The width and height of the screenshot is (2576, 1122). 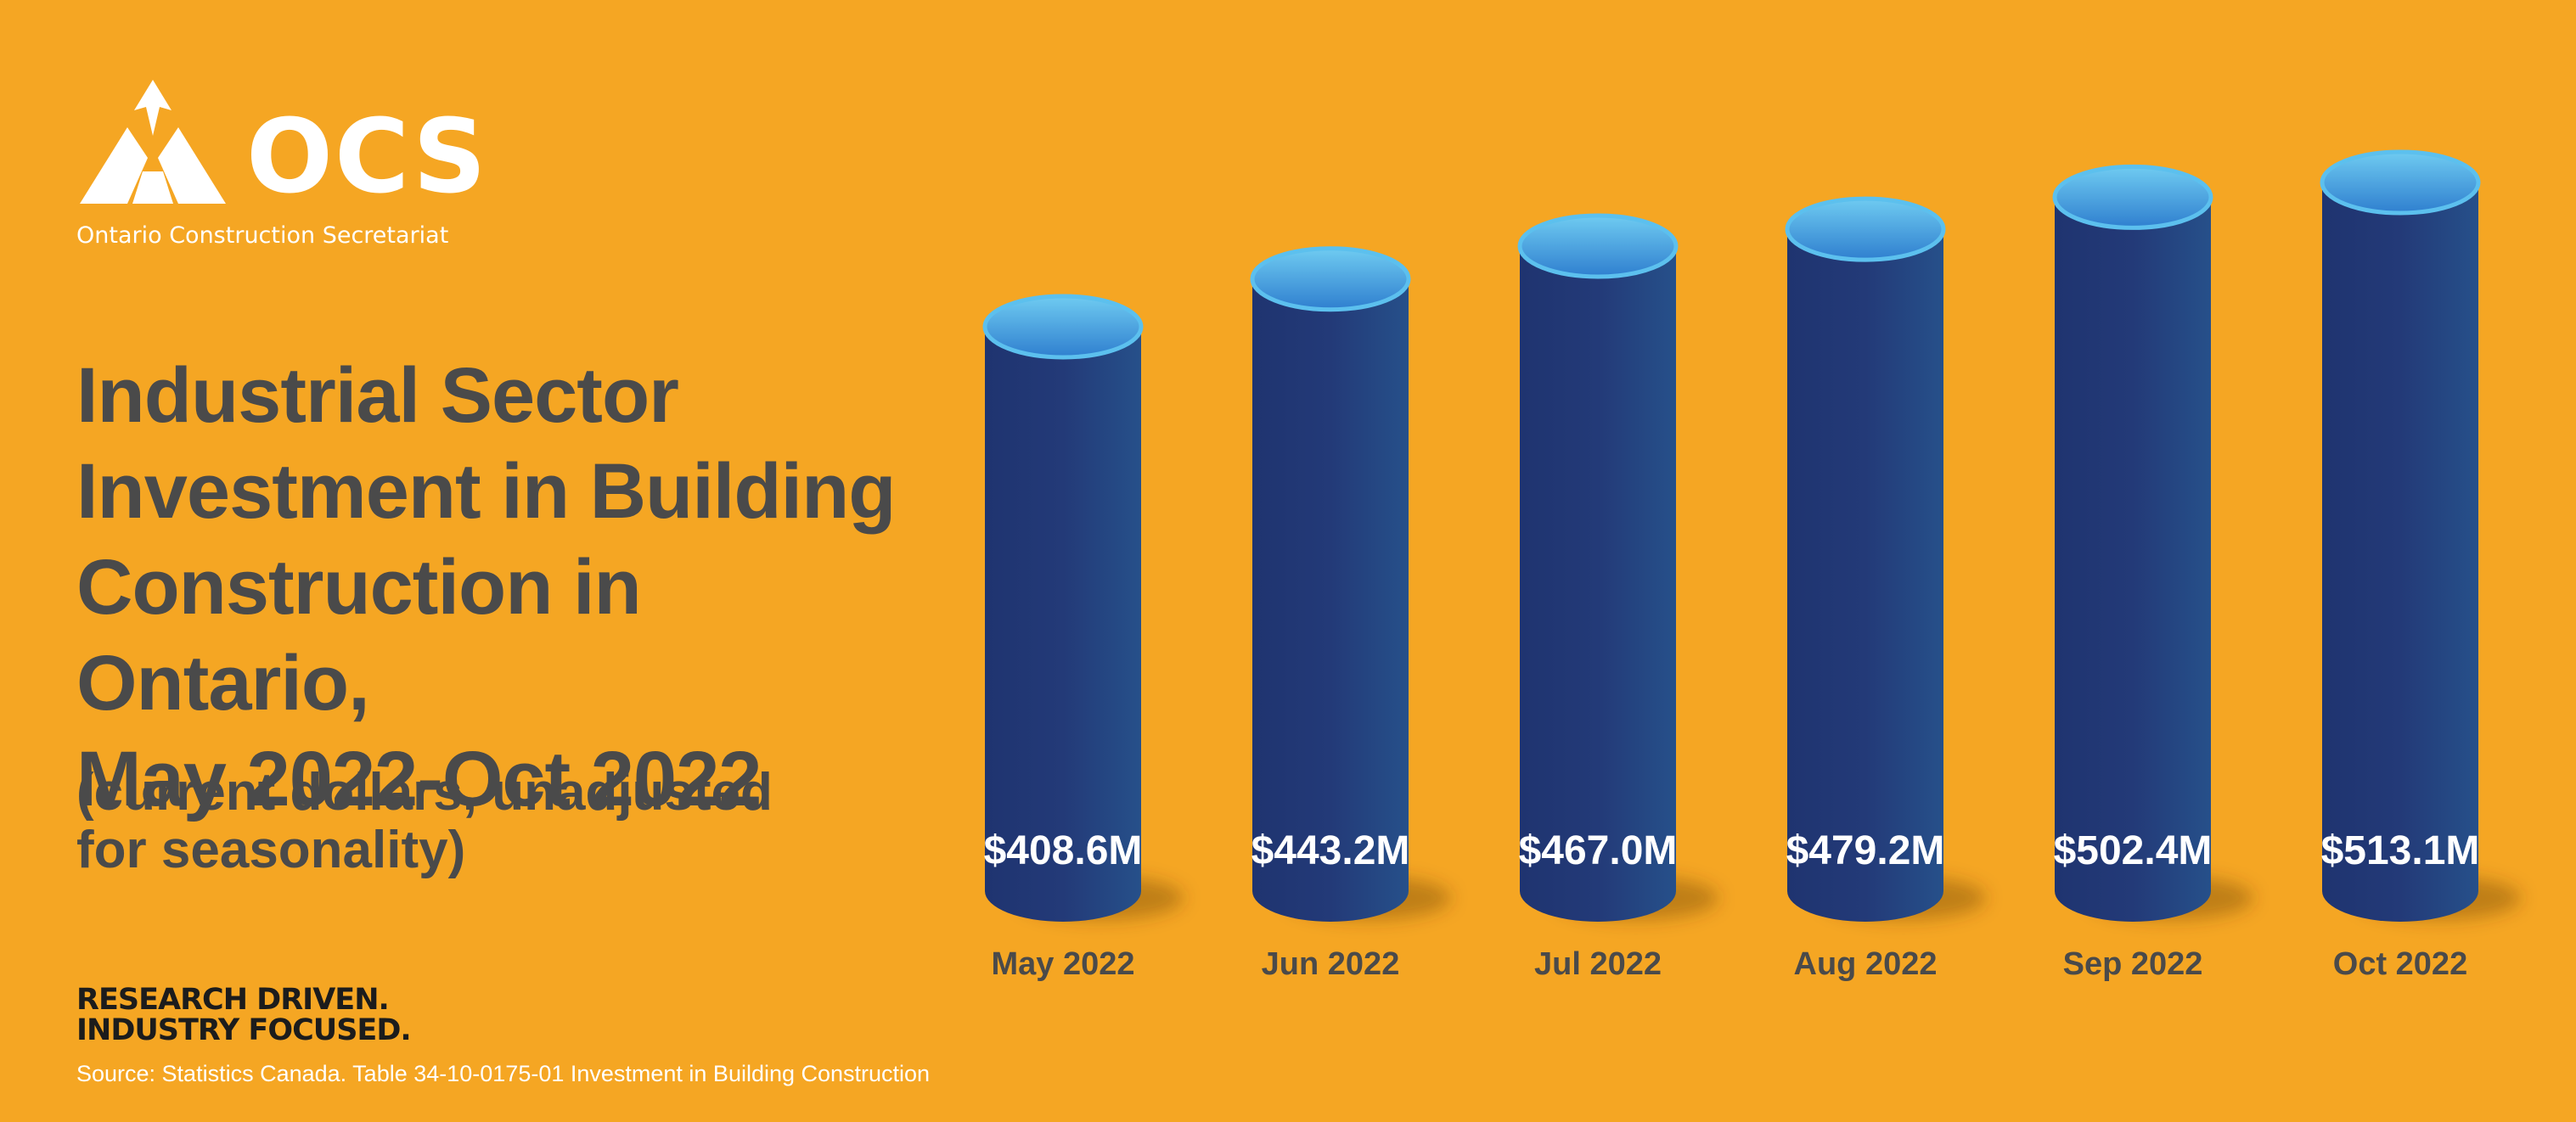 I want to click on ocs-logo: OCS Ontario Construction Secretariat, so click(x=281, y=165).